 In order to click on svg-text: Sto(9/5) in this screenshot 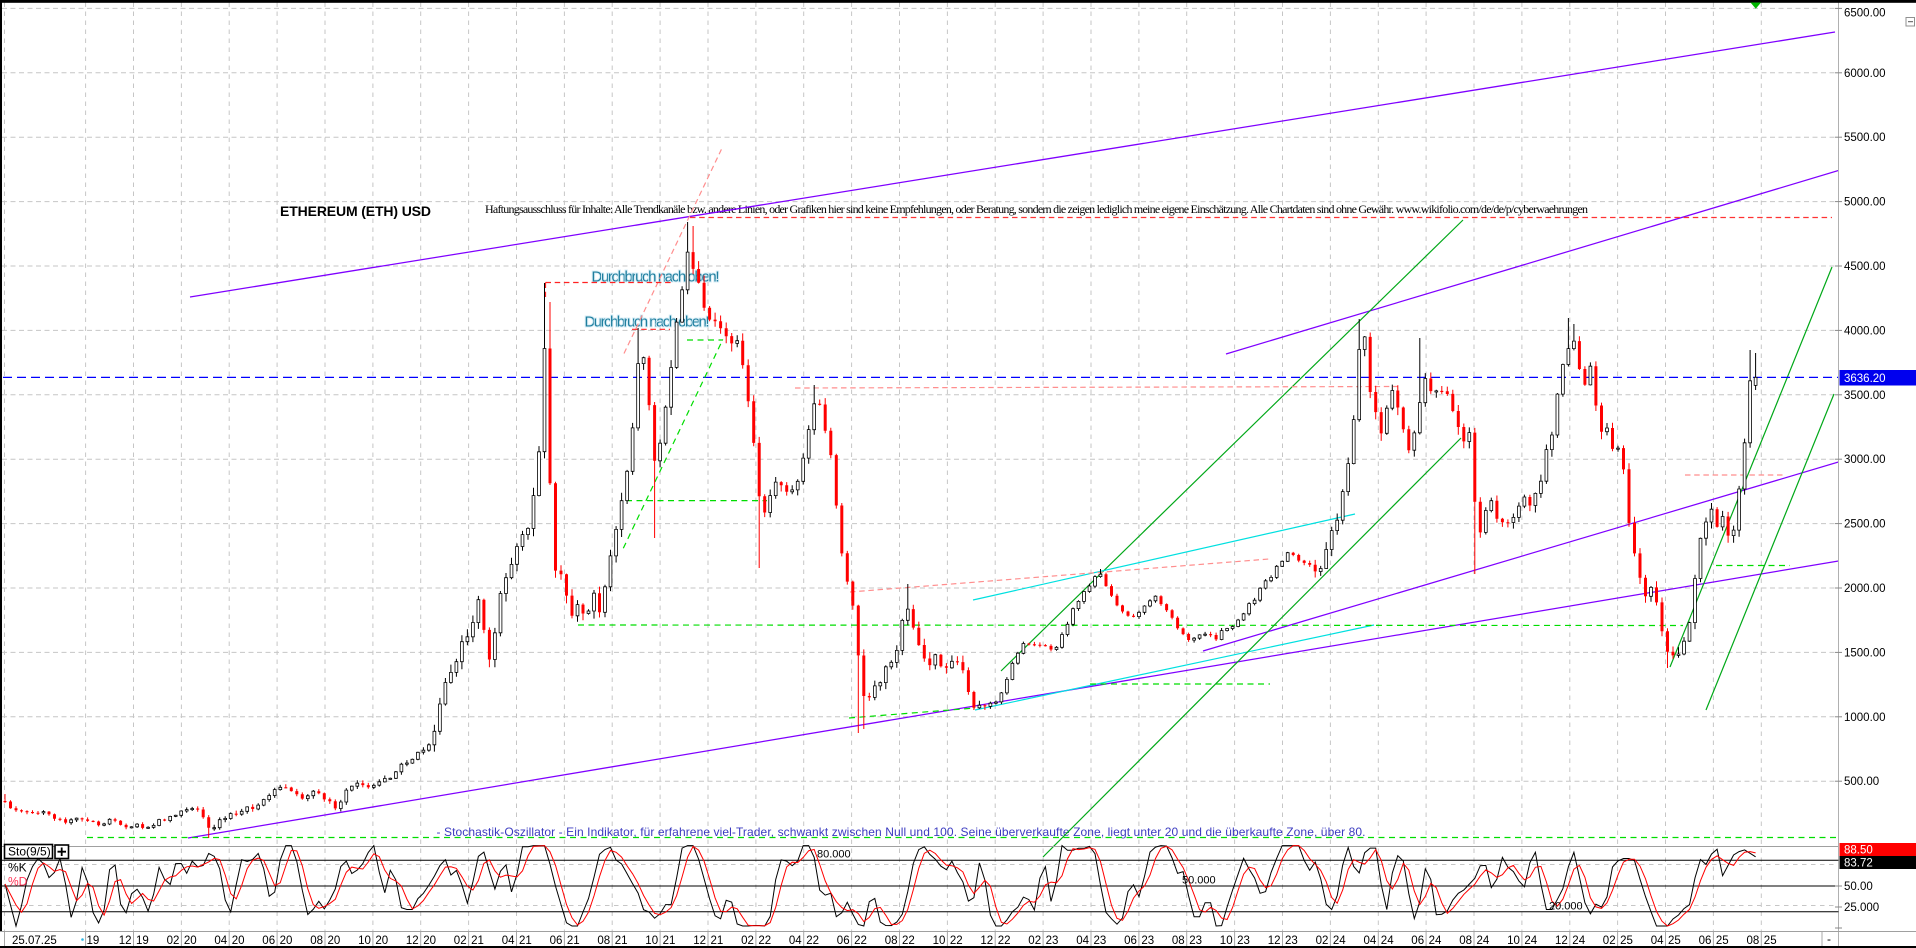, I will do `click(29, 852)`.